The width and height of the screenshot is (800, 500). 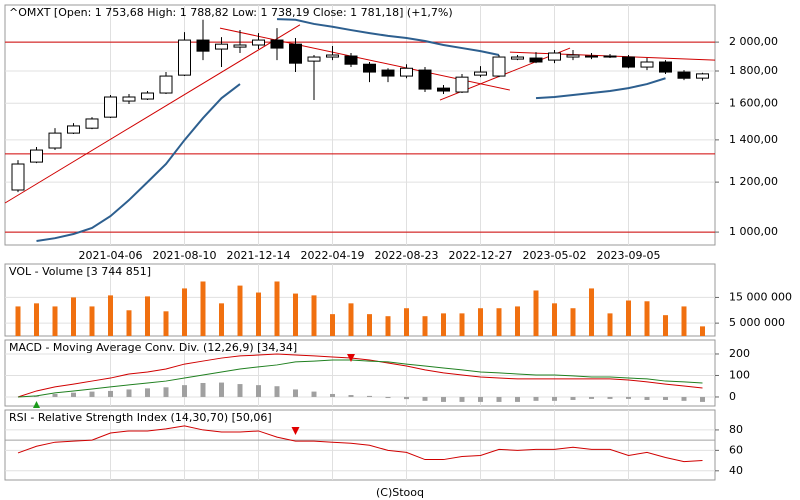 I want to click on panel-frame, so click(x=360, y=300).